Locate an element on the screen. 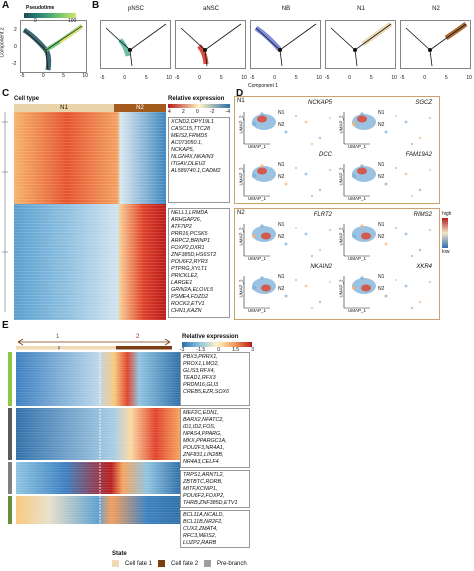  branch-point is located at coordinates (205, 50).